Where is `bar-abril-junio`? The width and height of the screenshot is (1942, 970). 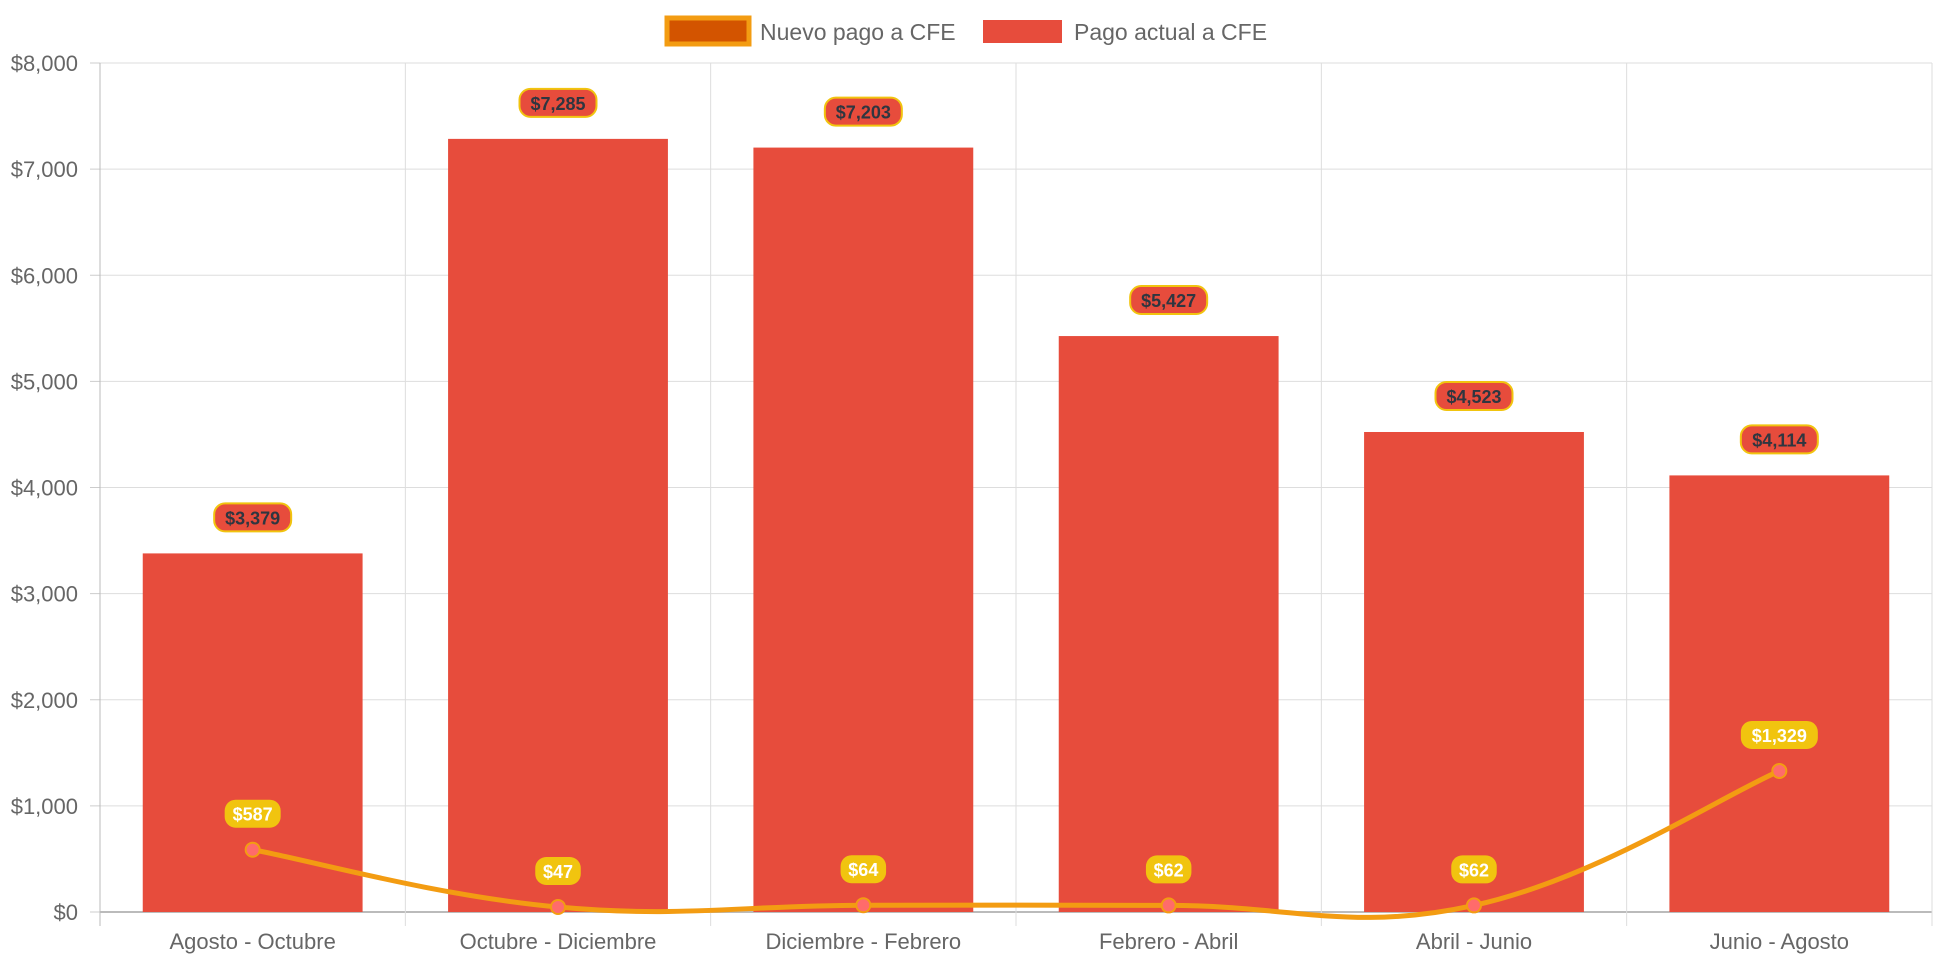 bar-abril-junio is located at coordinates (1474, 671).